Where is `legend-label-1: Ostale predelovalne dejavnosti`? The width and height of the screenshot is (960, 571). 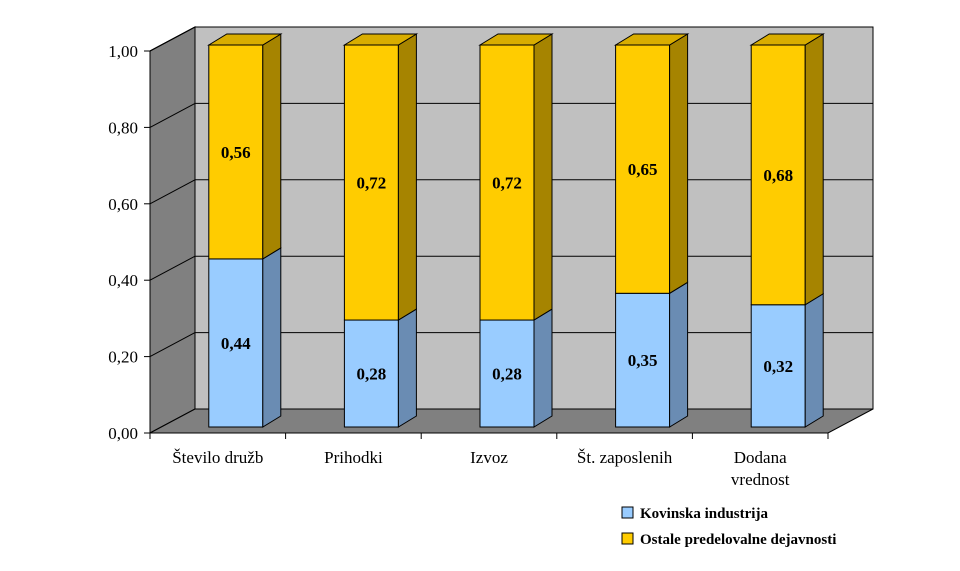
legend-label-1: Ostale predelovalne dejavnosti is located at coordinates (738, 540).